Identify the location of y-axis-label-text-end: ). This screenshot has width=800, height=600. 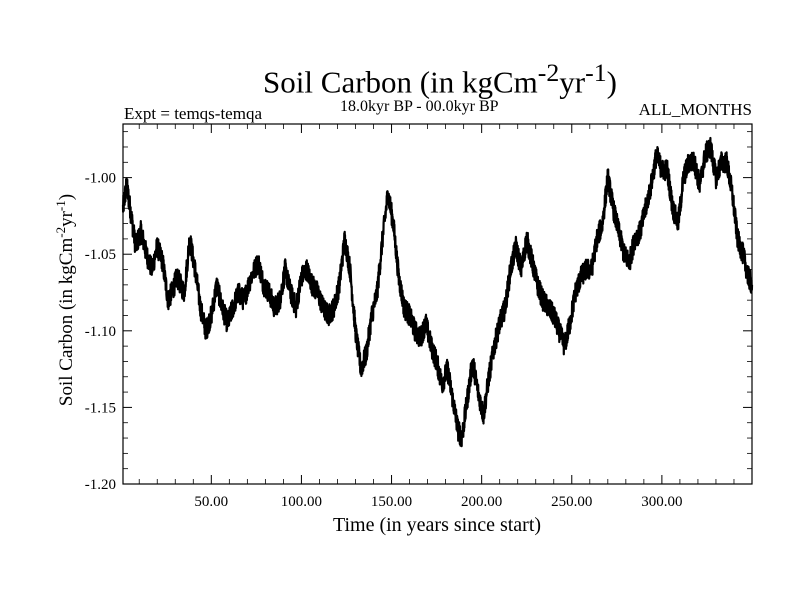
(66, 197).